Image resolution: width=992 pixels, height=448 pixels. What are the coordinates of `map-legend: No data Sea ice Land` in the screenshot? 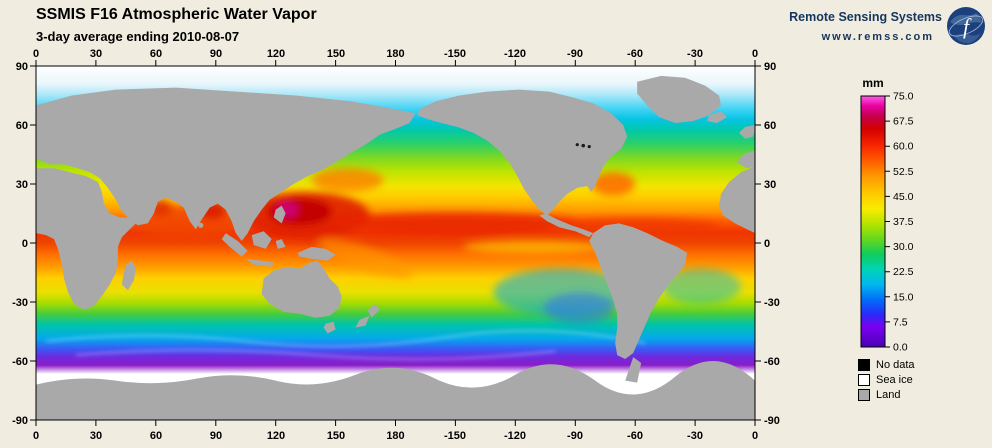 It's located at (886, 379).